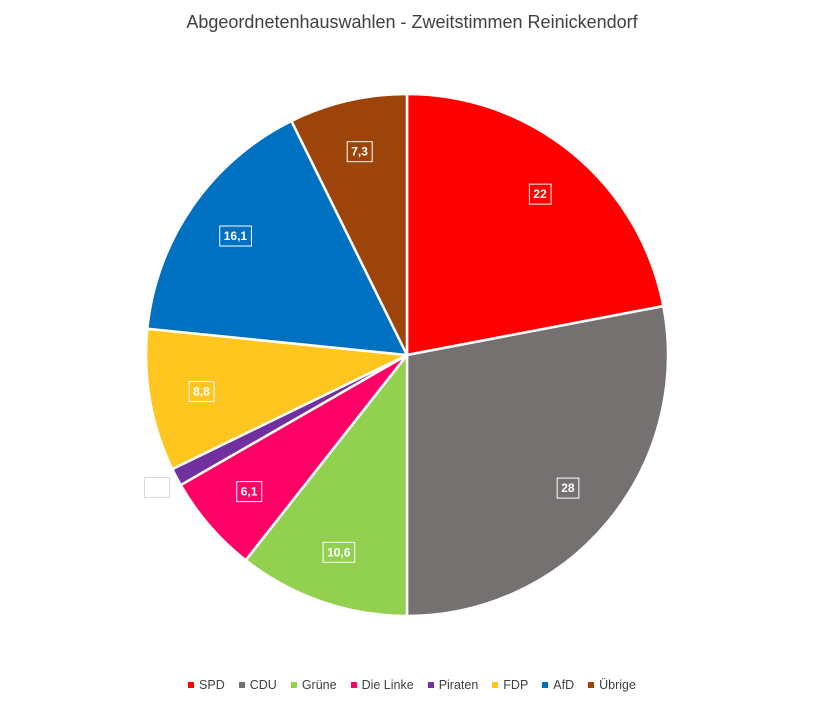 Image resolution: width=824 pixels, height=704 pixels. What do you see at coordinates (458, 685) in the screenshot?
I see `legend-label: Piraten` at bounding box center [458, 685].